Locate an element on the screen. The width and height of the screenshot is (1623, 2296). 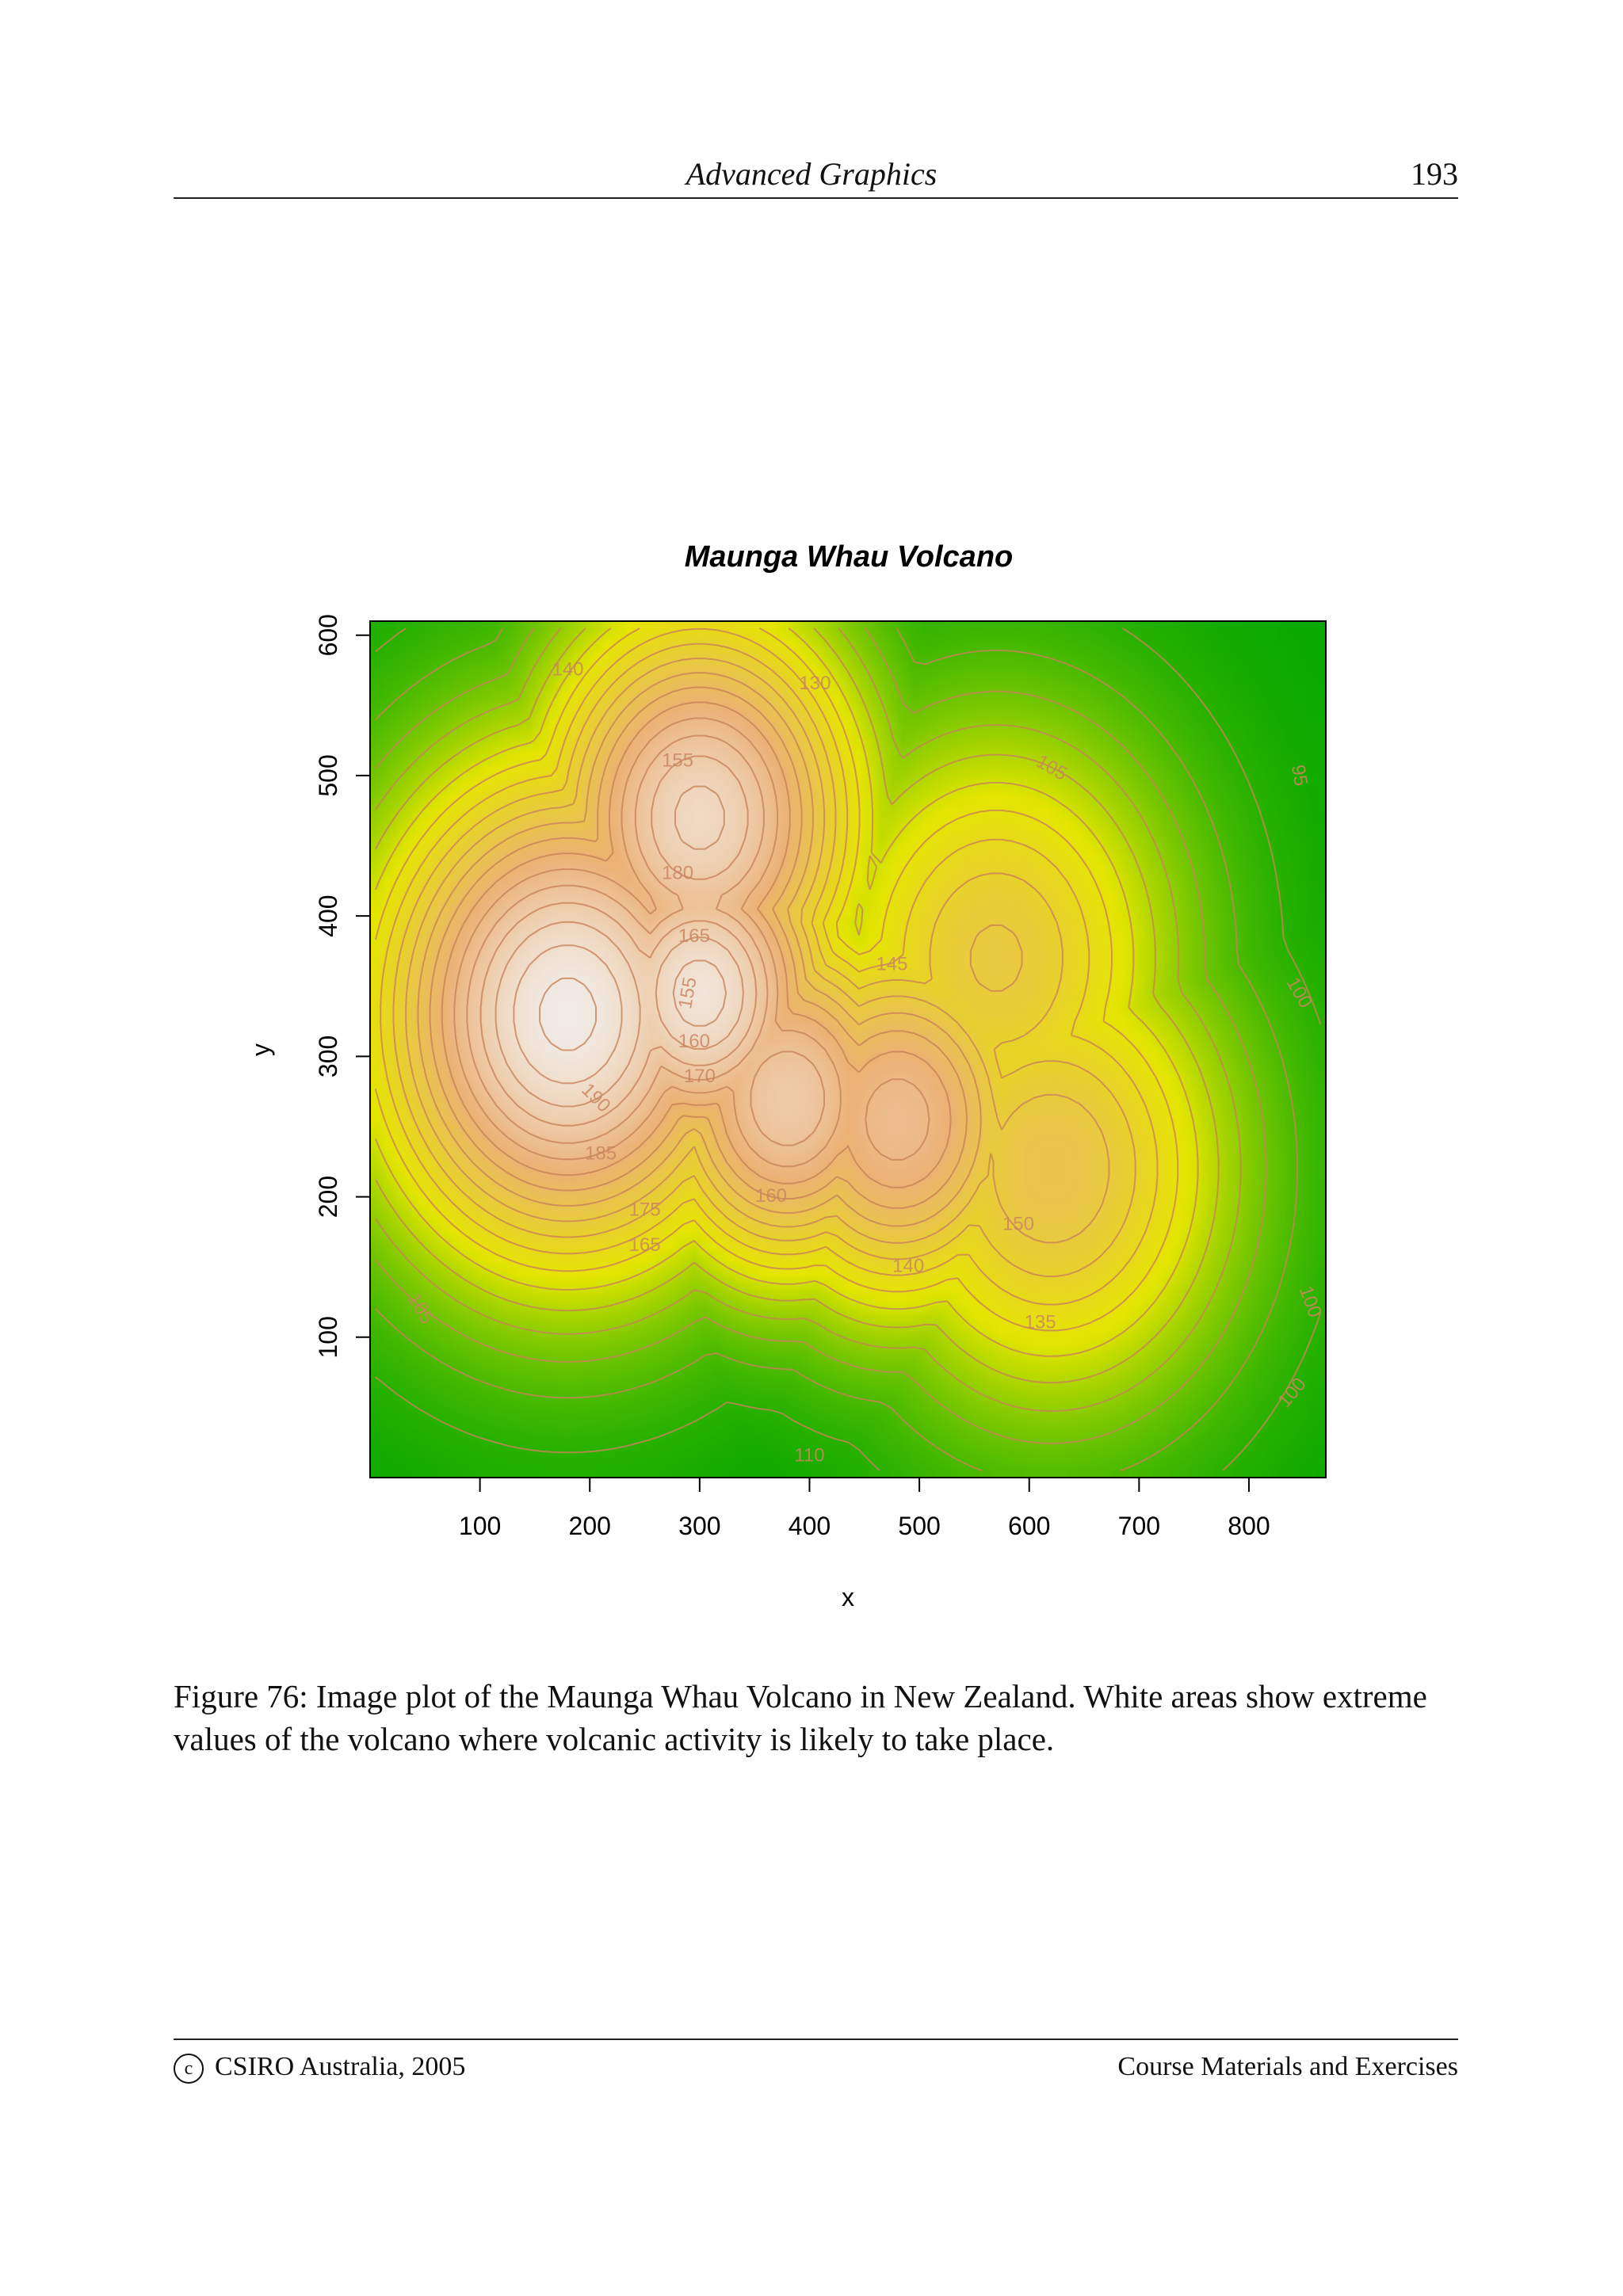
header-rule is located at coordinates (816, 198).